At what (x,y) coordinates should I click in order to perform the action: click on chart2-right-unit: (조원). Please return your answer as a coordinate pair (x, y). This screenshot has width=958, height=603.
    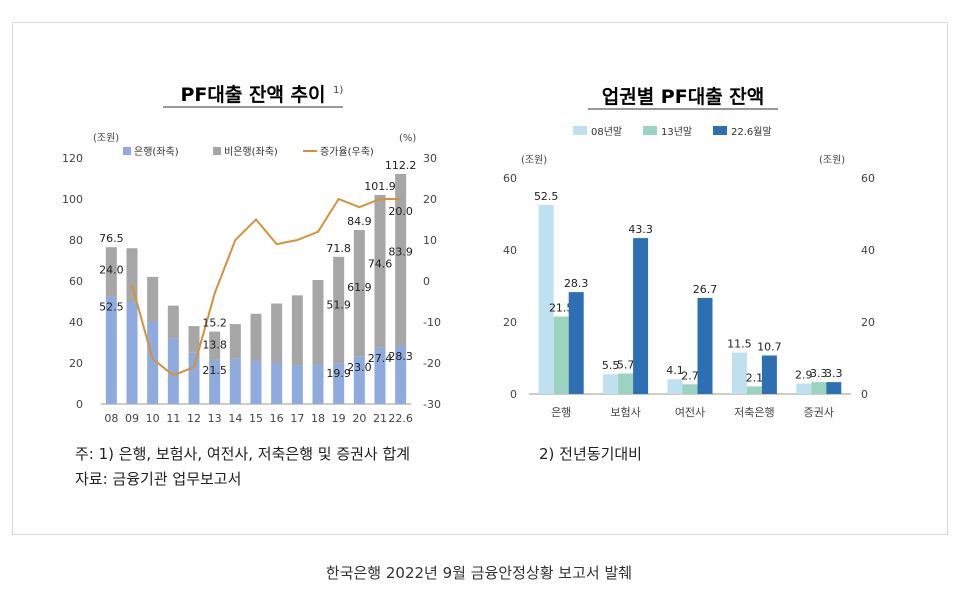
    Looking at the image, I should click on (832, 160).